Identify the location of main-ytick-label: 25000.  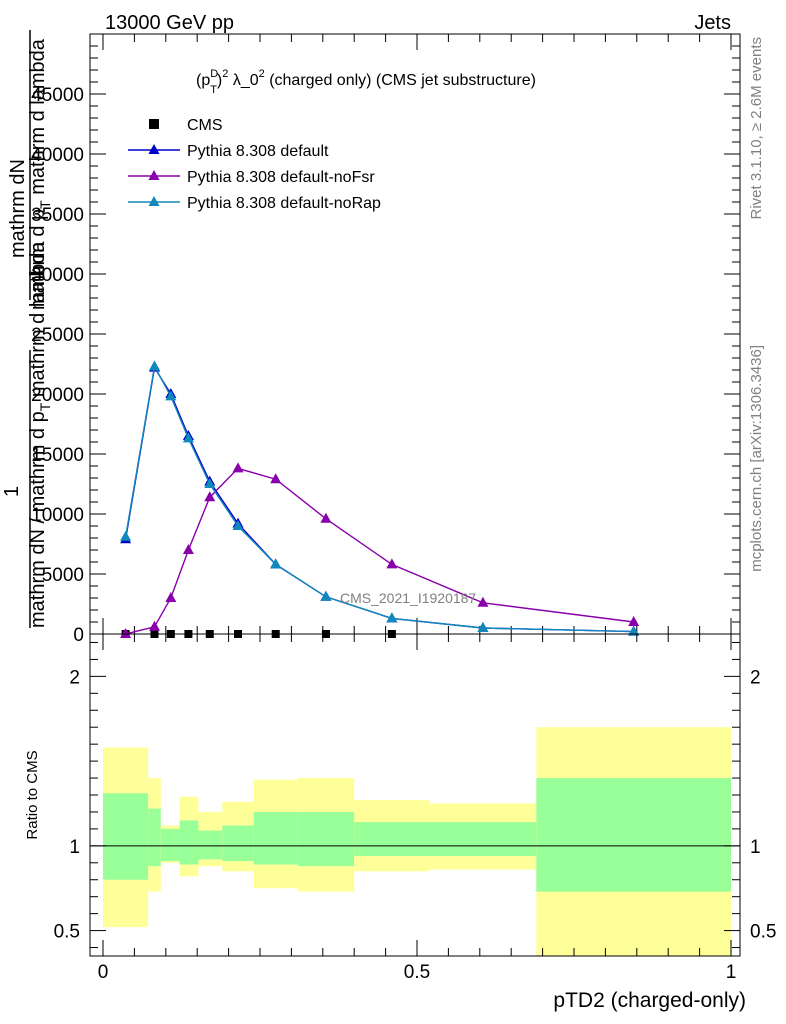
(57, 335).